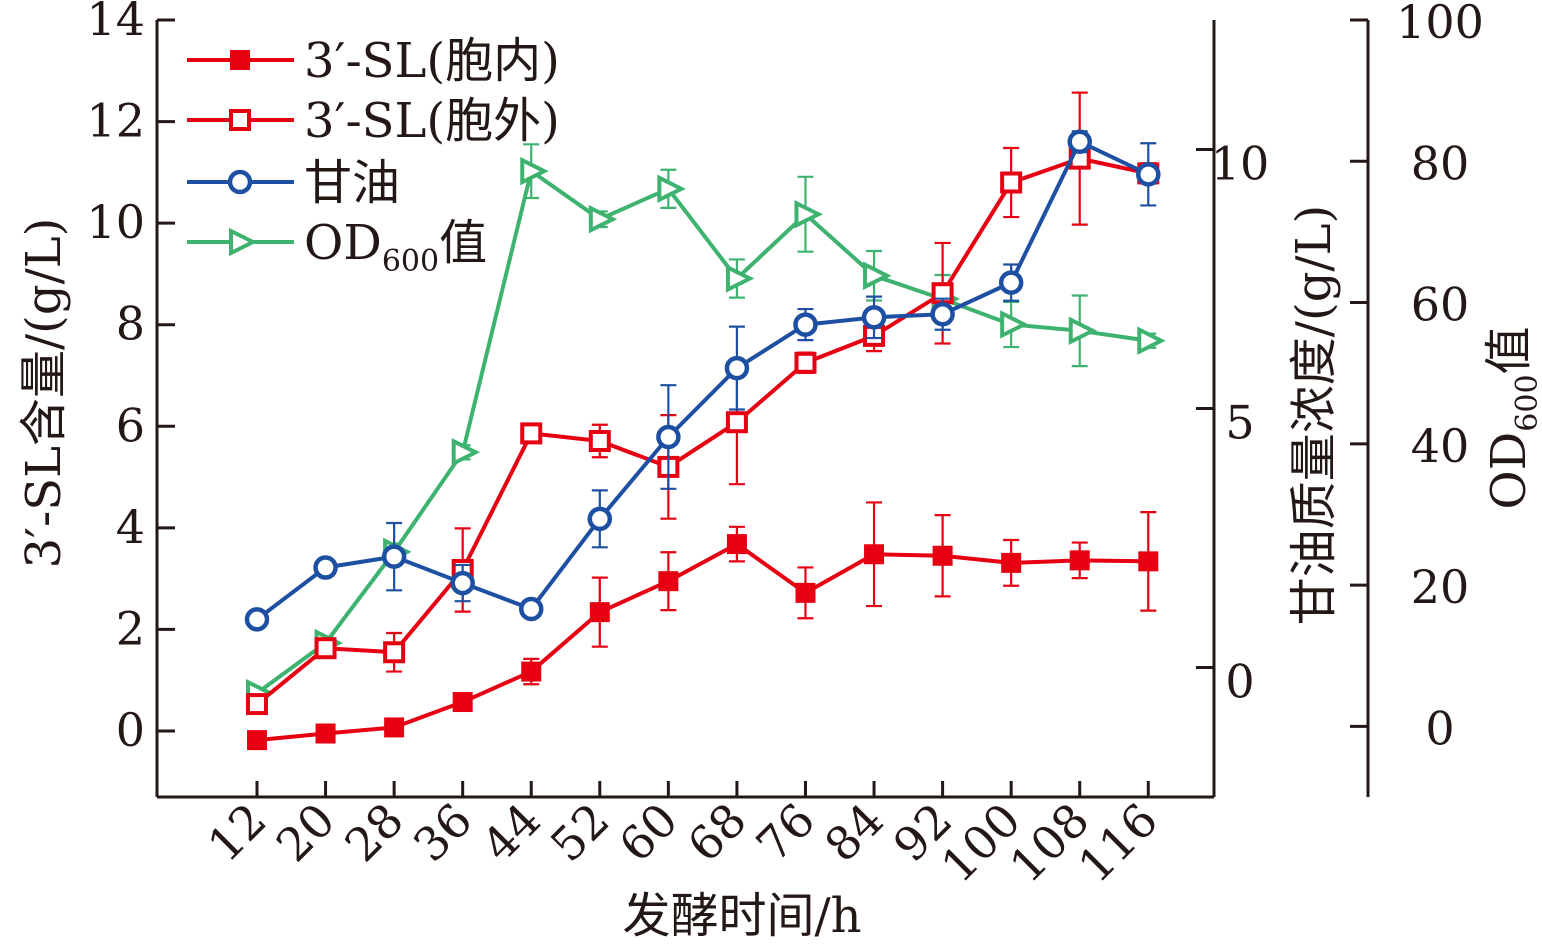  What do you see at coordinates (1509, 471) in the screenshot?
I see `od-title-main: OD` at bounding box center [1509, 471].